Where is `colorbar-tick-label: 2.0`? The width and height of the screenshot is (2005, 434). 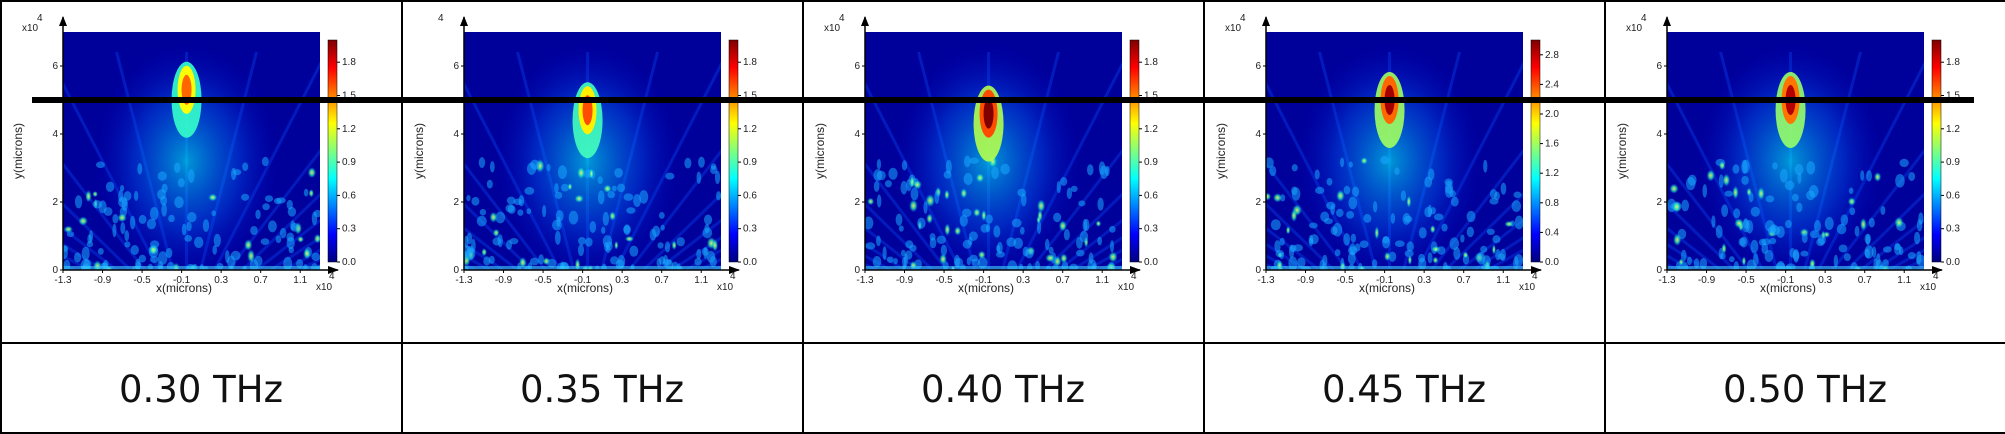
colorbar-tick-label: 2.0 is located at coordinates (1552, 114).